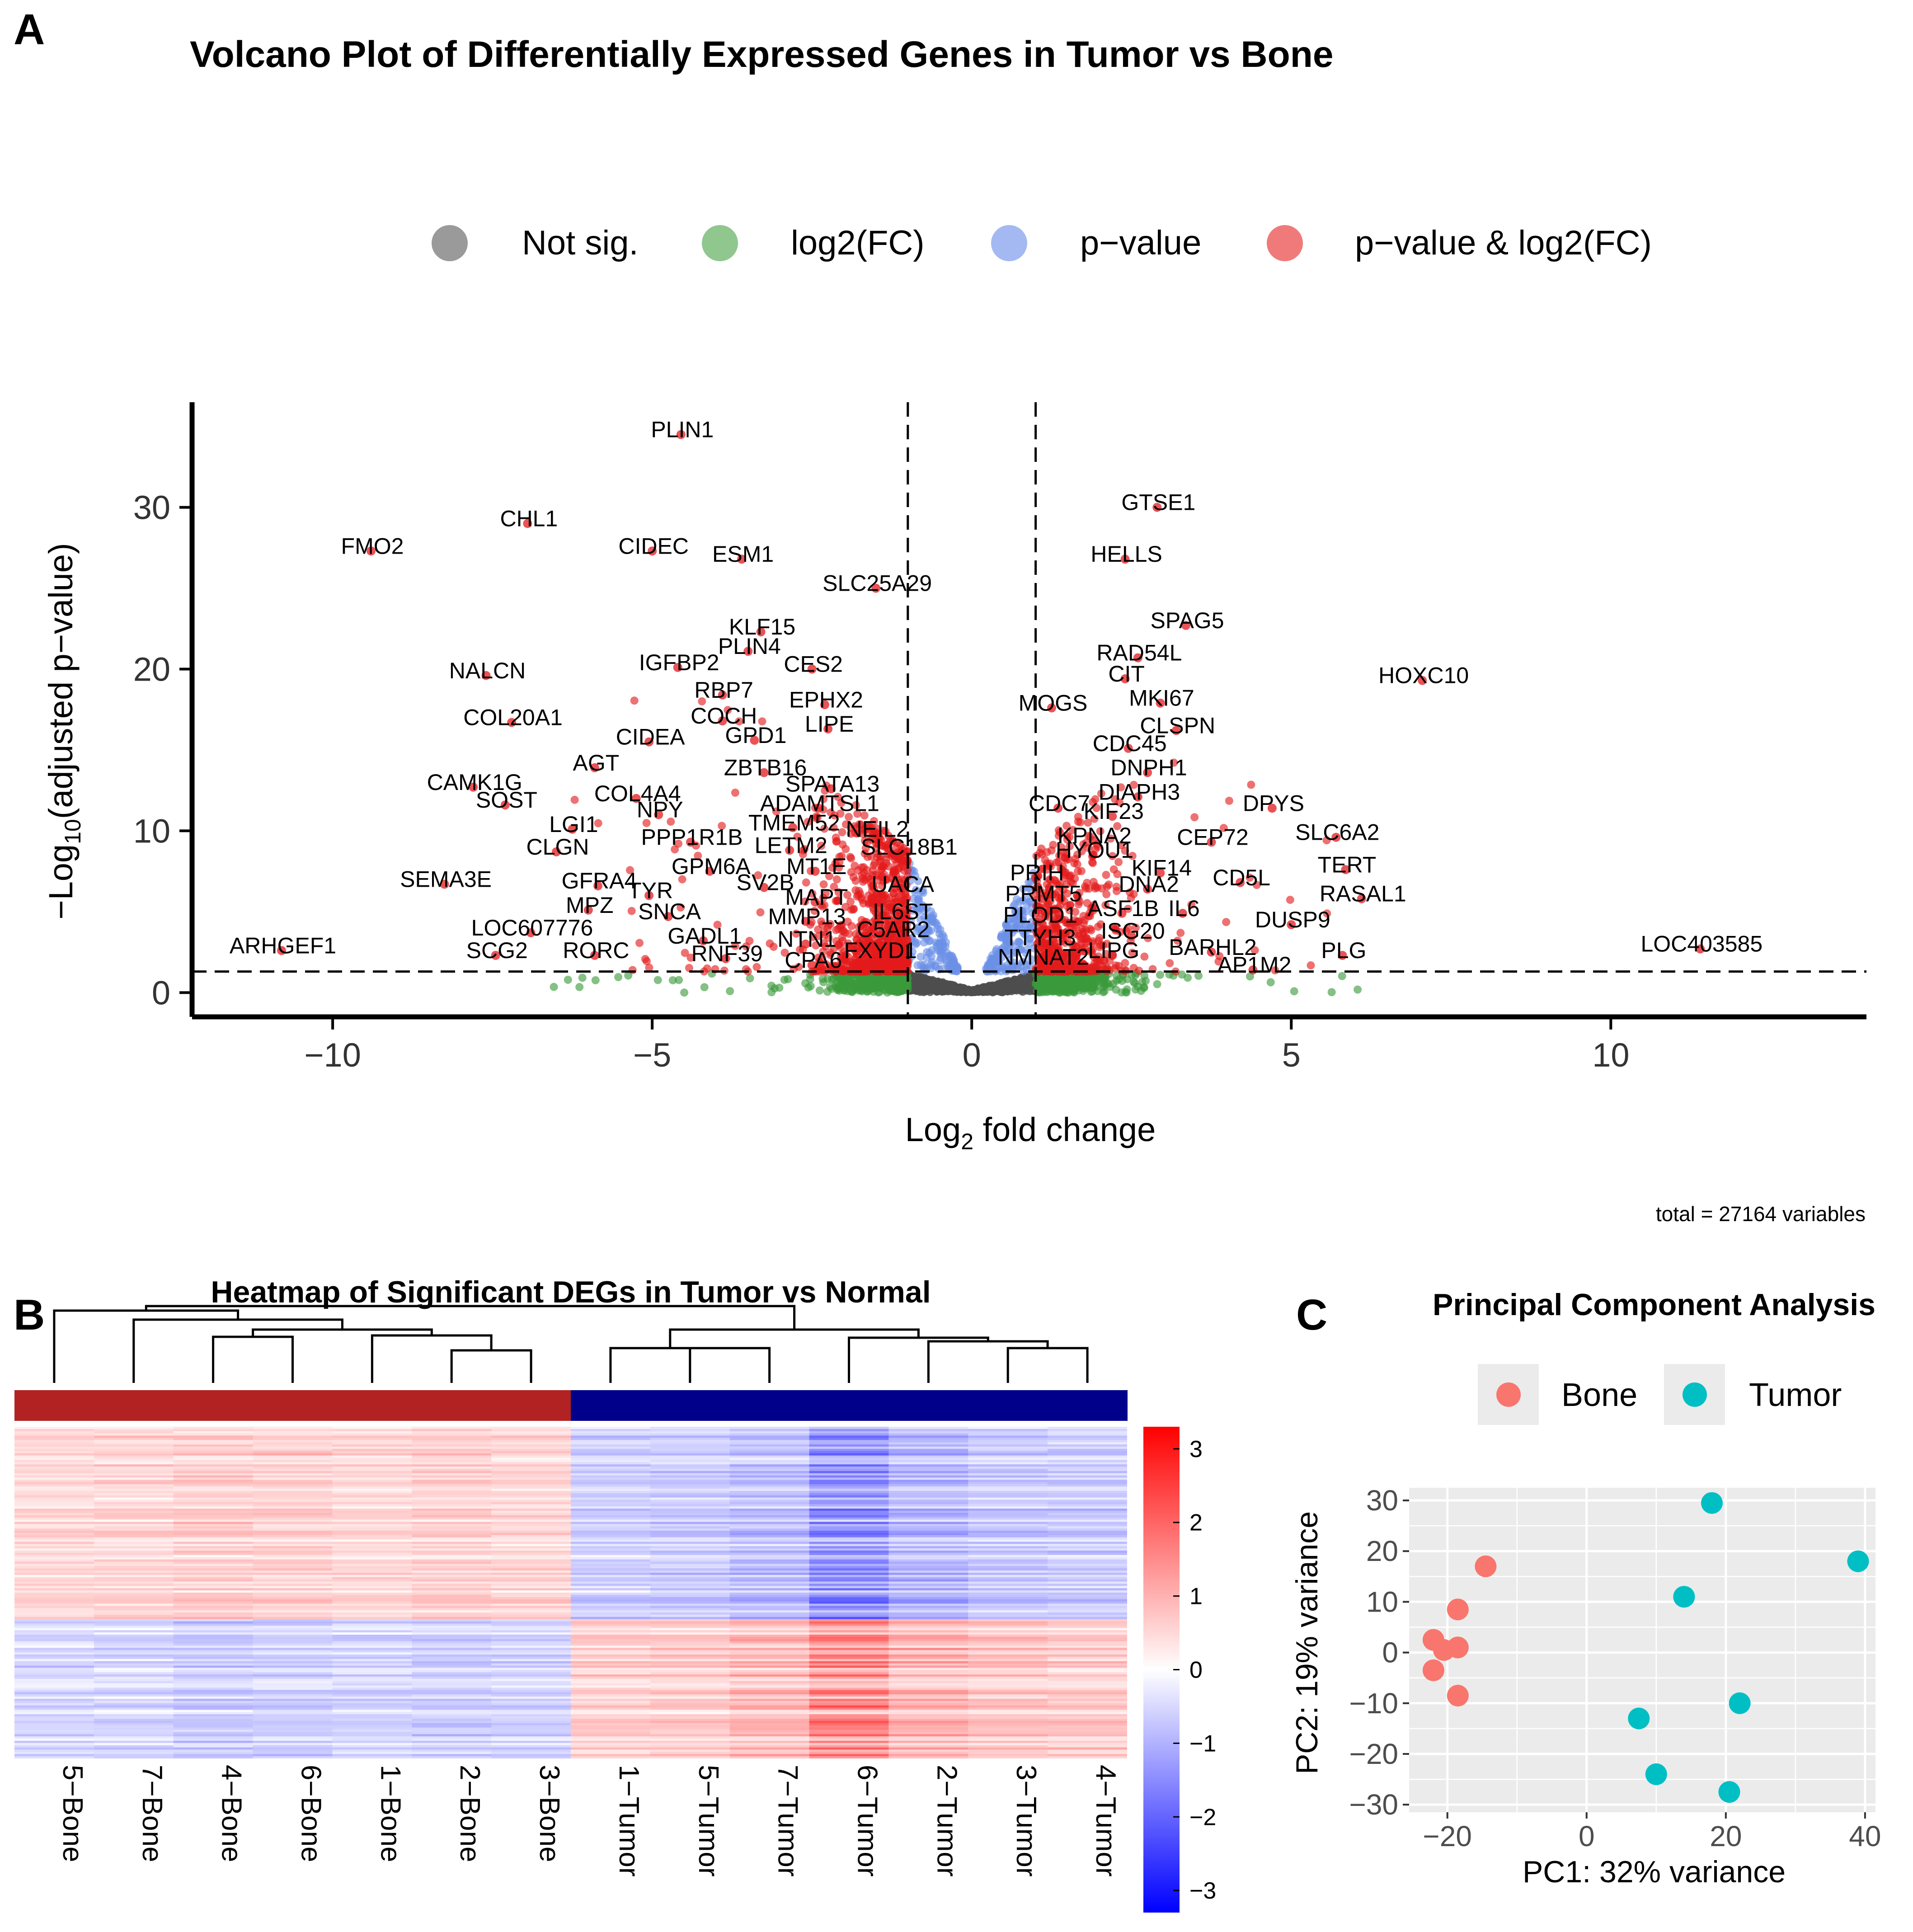  I want to click on y-title-main: −Log, so click(61, 882).